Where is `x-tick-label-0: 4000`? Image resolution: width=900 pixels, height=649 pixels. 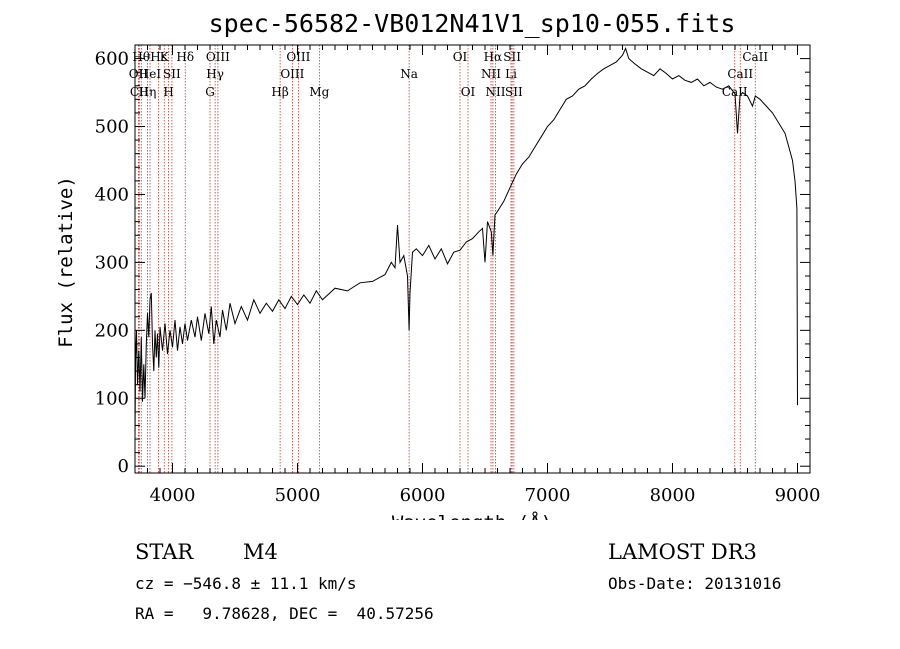
x-tick-label-0: 4000 is located at coordinates (173, 495).